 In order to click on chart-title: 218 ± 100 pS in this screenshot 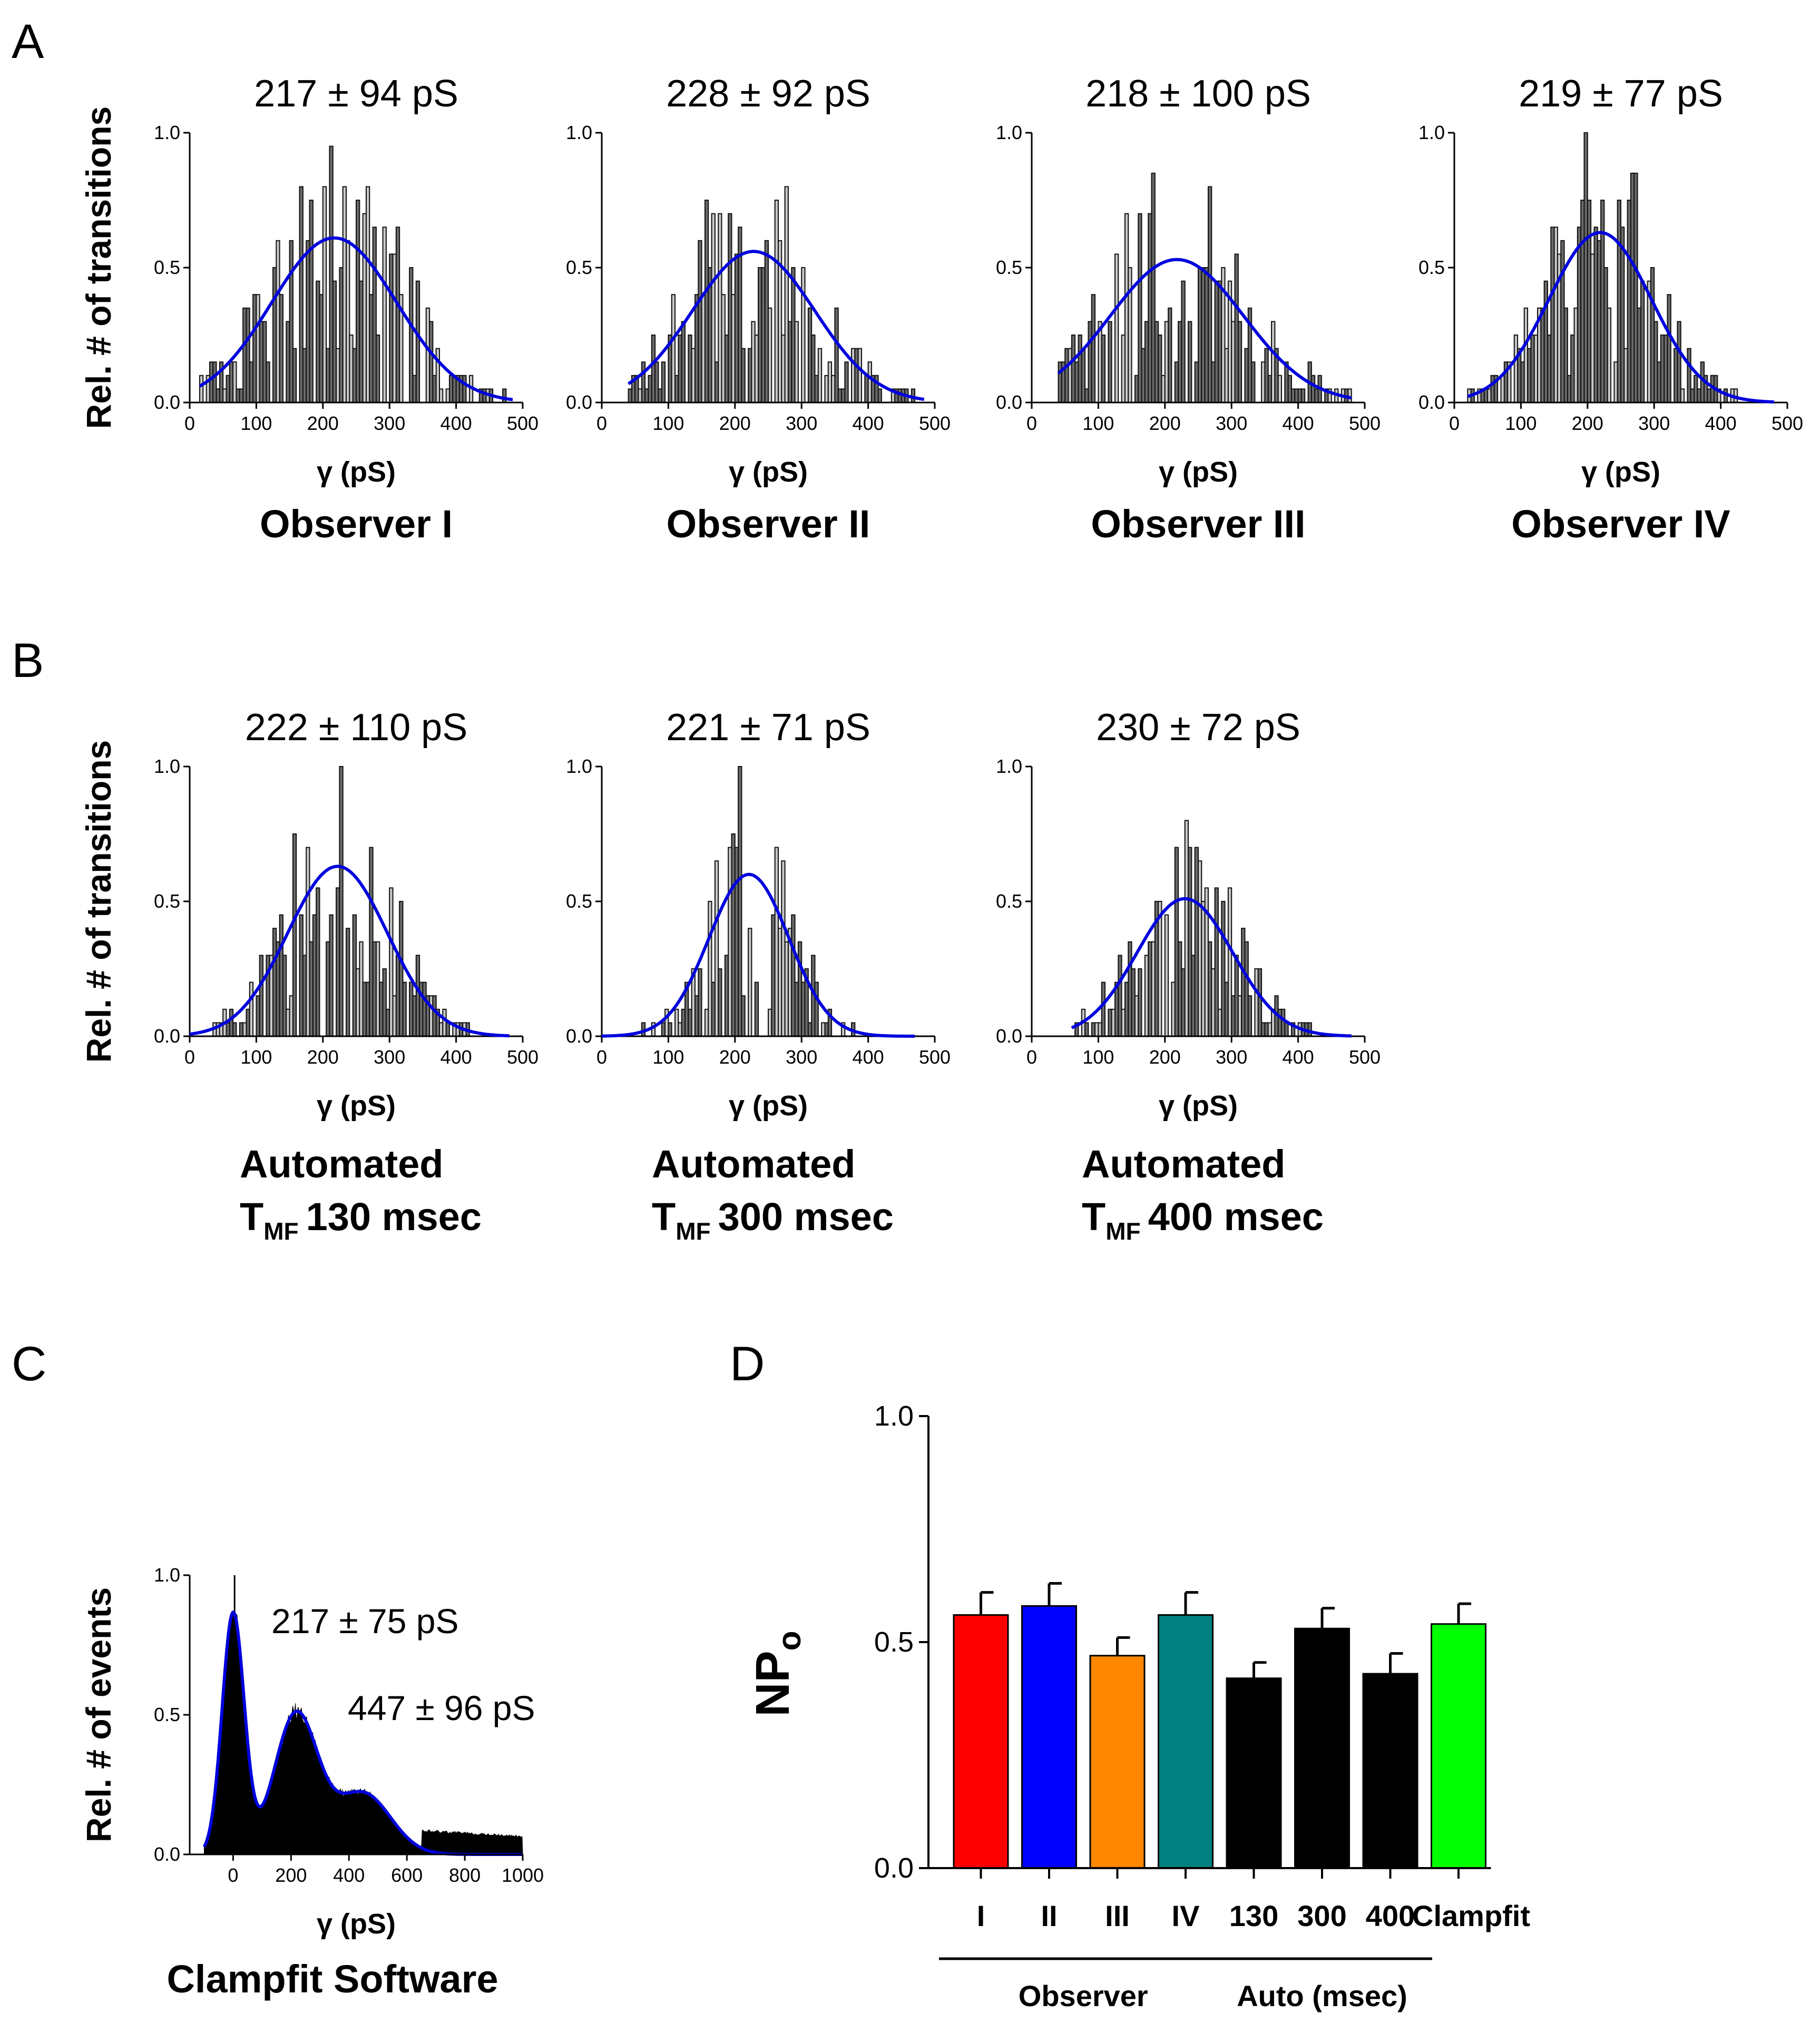, I will do `click(1198, 94)`.